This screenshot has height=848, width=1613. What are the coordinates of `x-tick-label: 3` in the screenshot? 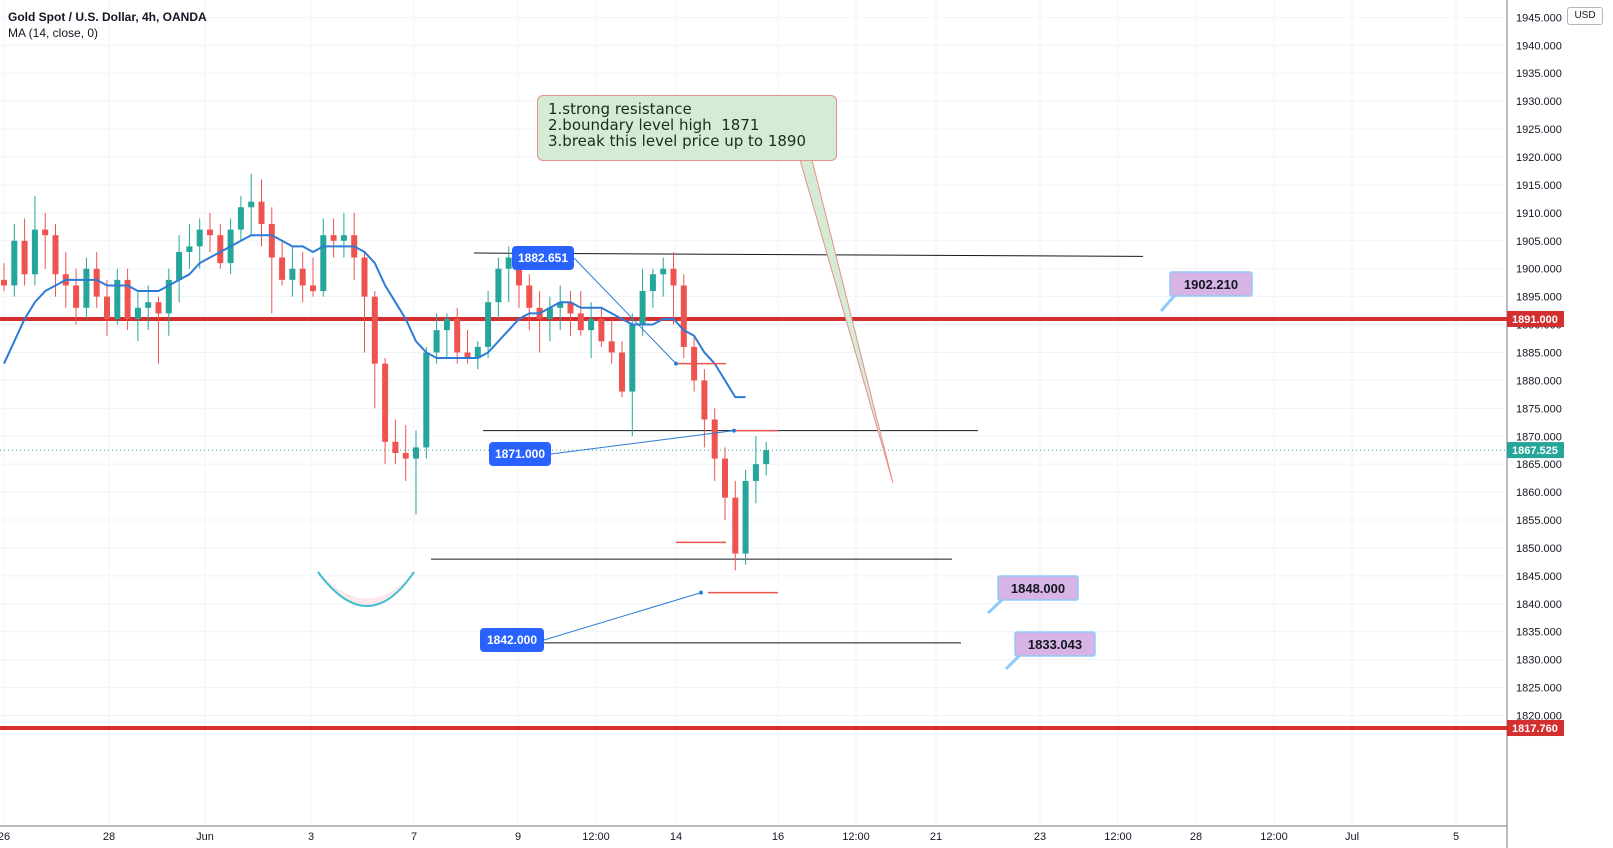 It's located at (311, 837).